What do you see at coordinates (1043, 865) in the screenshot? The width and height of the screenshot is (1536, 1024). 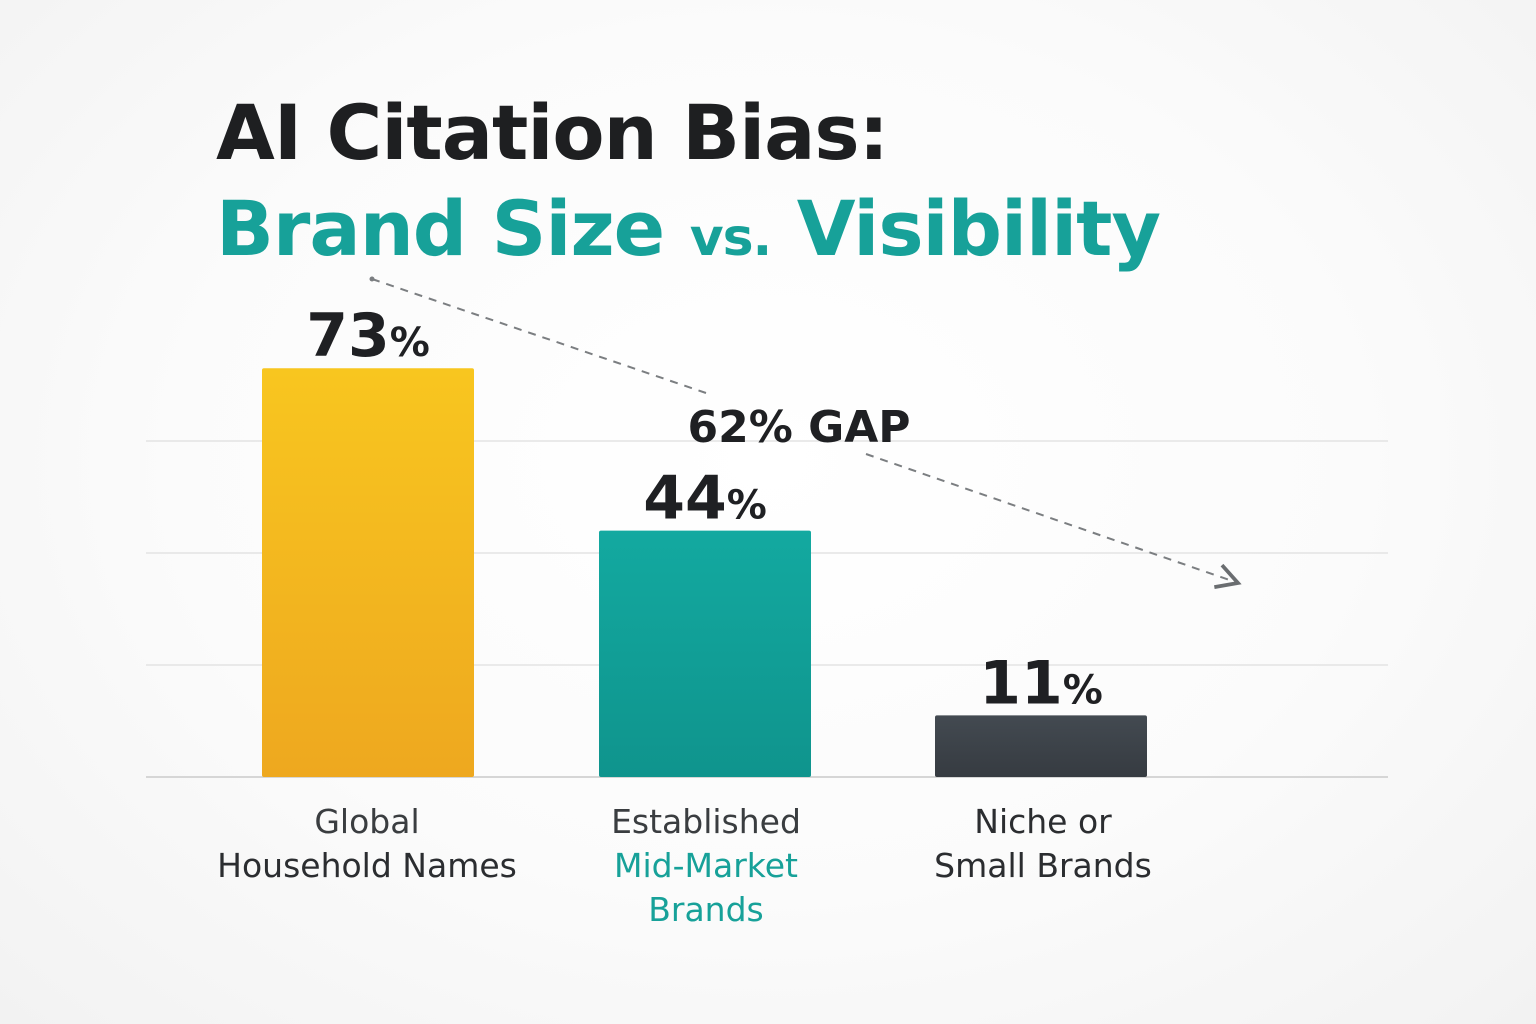 I see `x-tick-label-line: Small Brands` at bounding box center [1043, 865].